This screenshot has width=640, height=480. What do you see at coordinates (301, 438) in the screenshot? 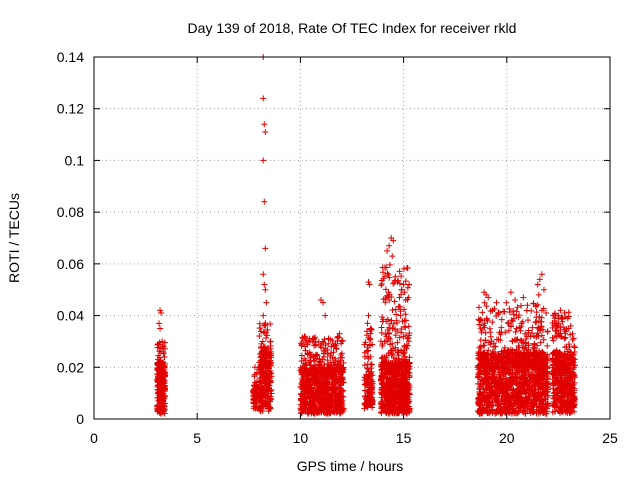
I see `x-tick-label: 10` at bounding box center [301, 438].